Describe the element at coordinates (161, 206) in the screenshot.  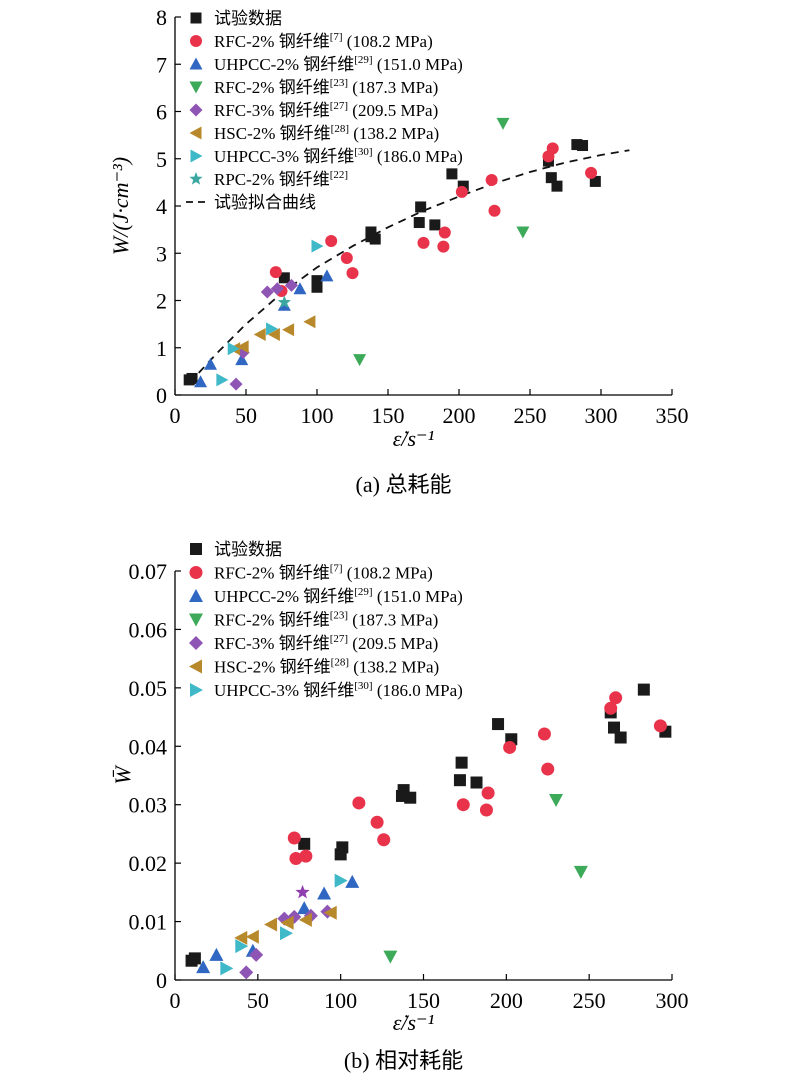
I see `y-tick-label: 4` at that location.